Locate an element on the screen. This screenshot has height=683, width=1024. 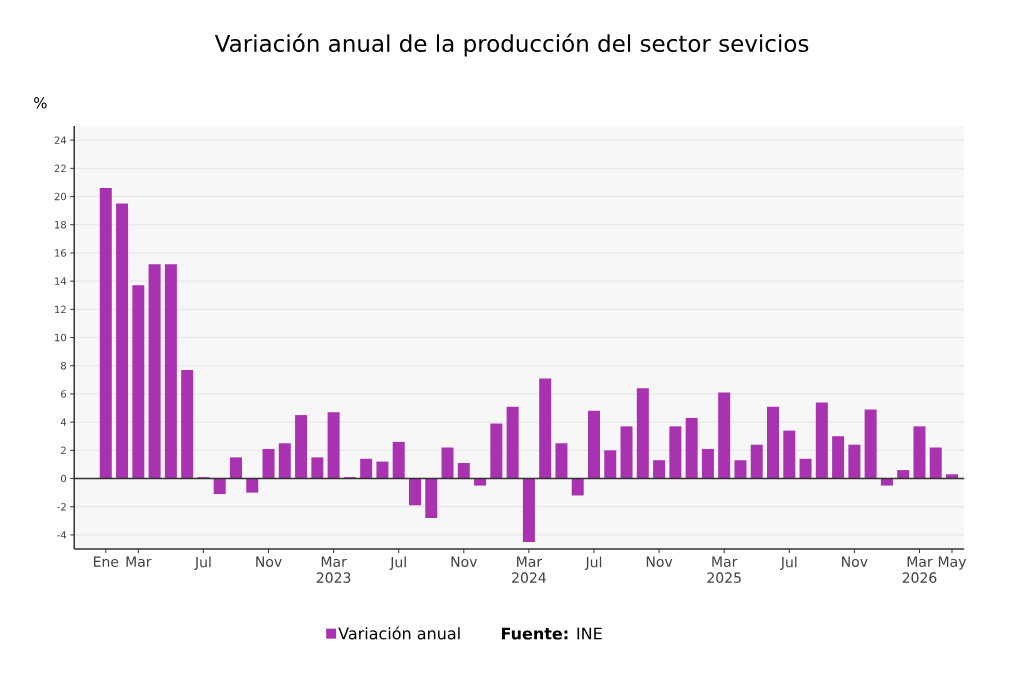
y-tick-label: 18 is located at coordinates (60, 224).